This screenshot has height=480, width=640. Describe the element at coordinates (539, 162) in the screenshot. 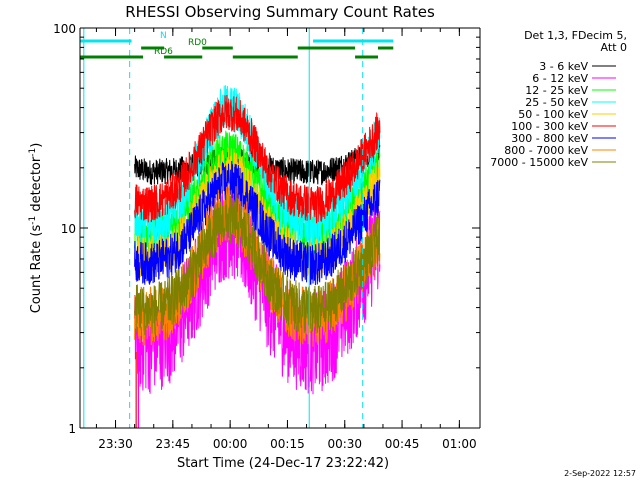

I see `legend-label-9: 7000 - 15000 keV` at that location.